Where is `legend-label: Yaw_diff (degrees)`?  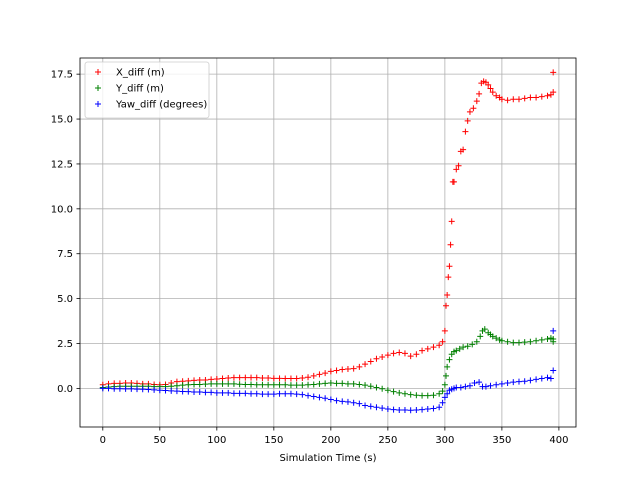
legend-label: Yaw_diff (degrees) is located at coordinates (161, 105).